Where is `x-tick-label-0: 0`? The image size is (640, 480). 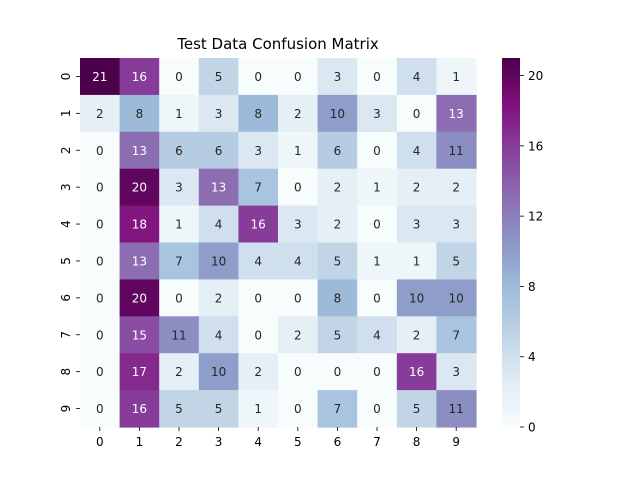 x-tick-label-0: 0 is located at coordinates (100, 442).